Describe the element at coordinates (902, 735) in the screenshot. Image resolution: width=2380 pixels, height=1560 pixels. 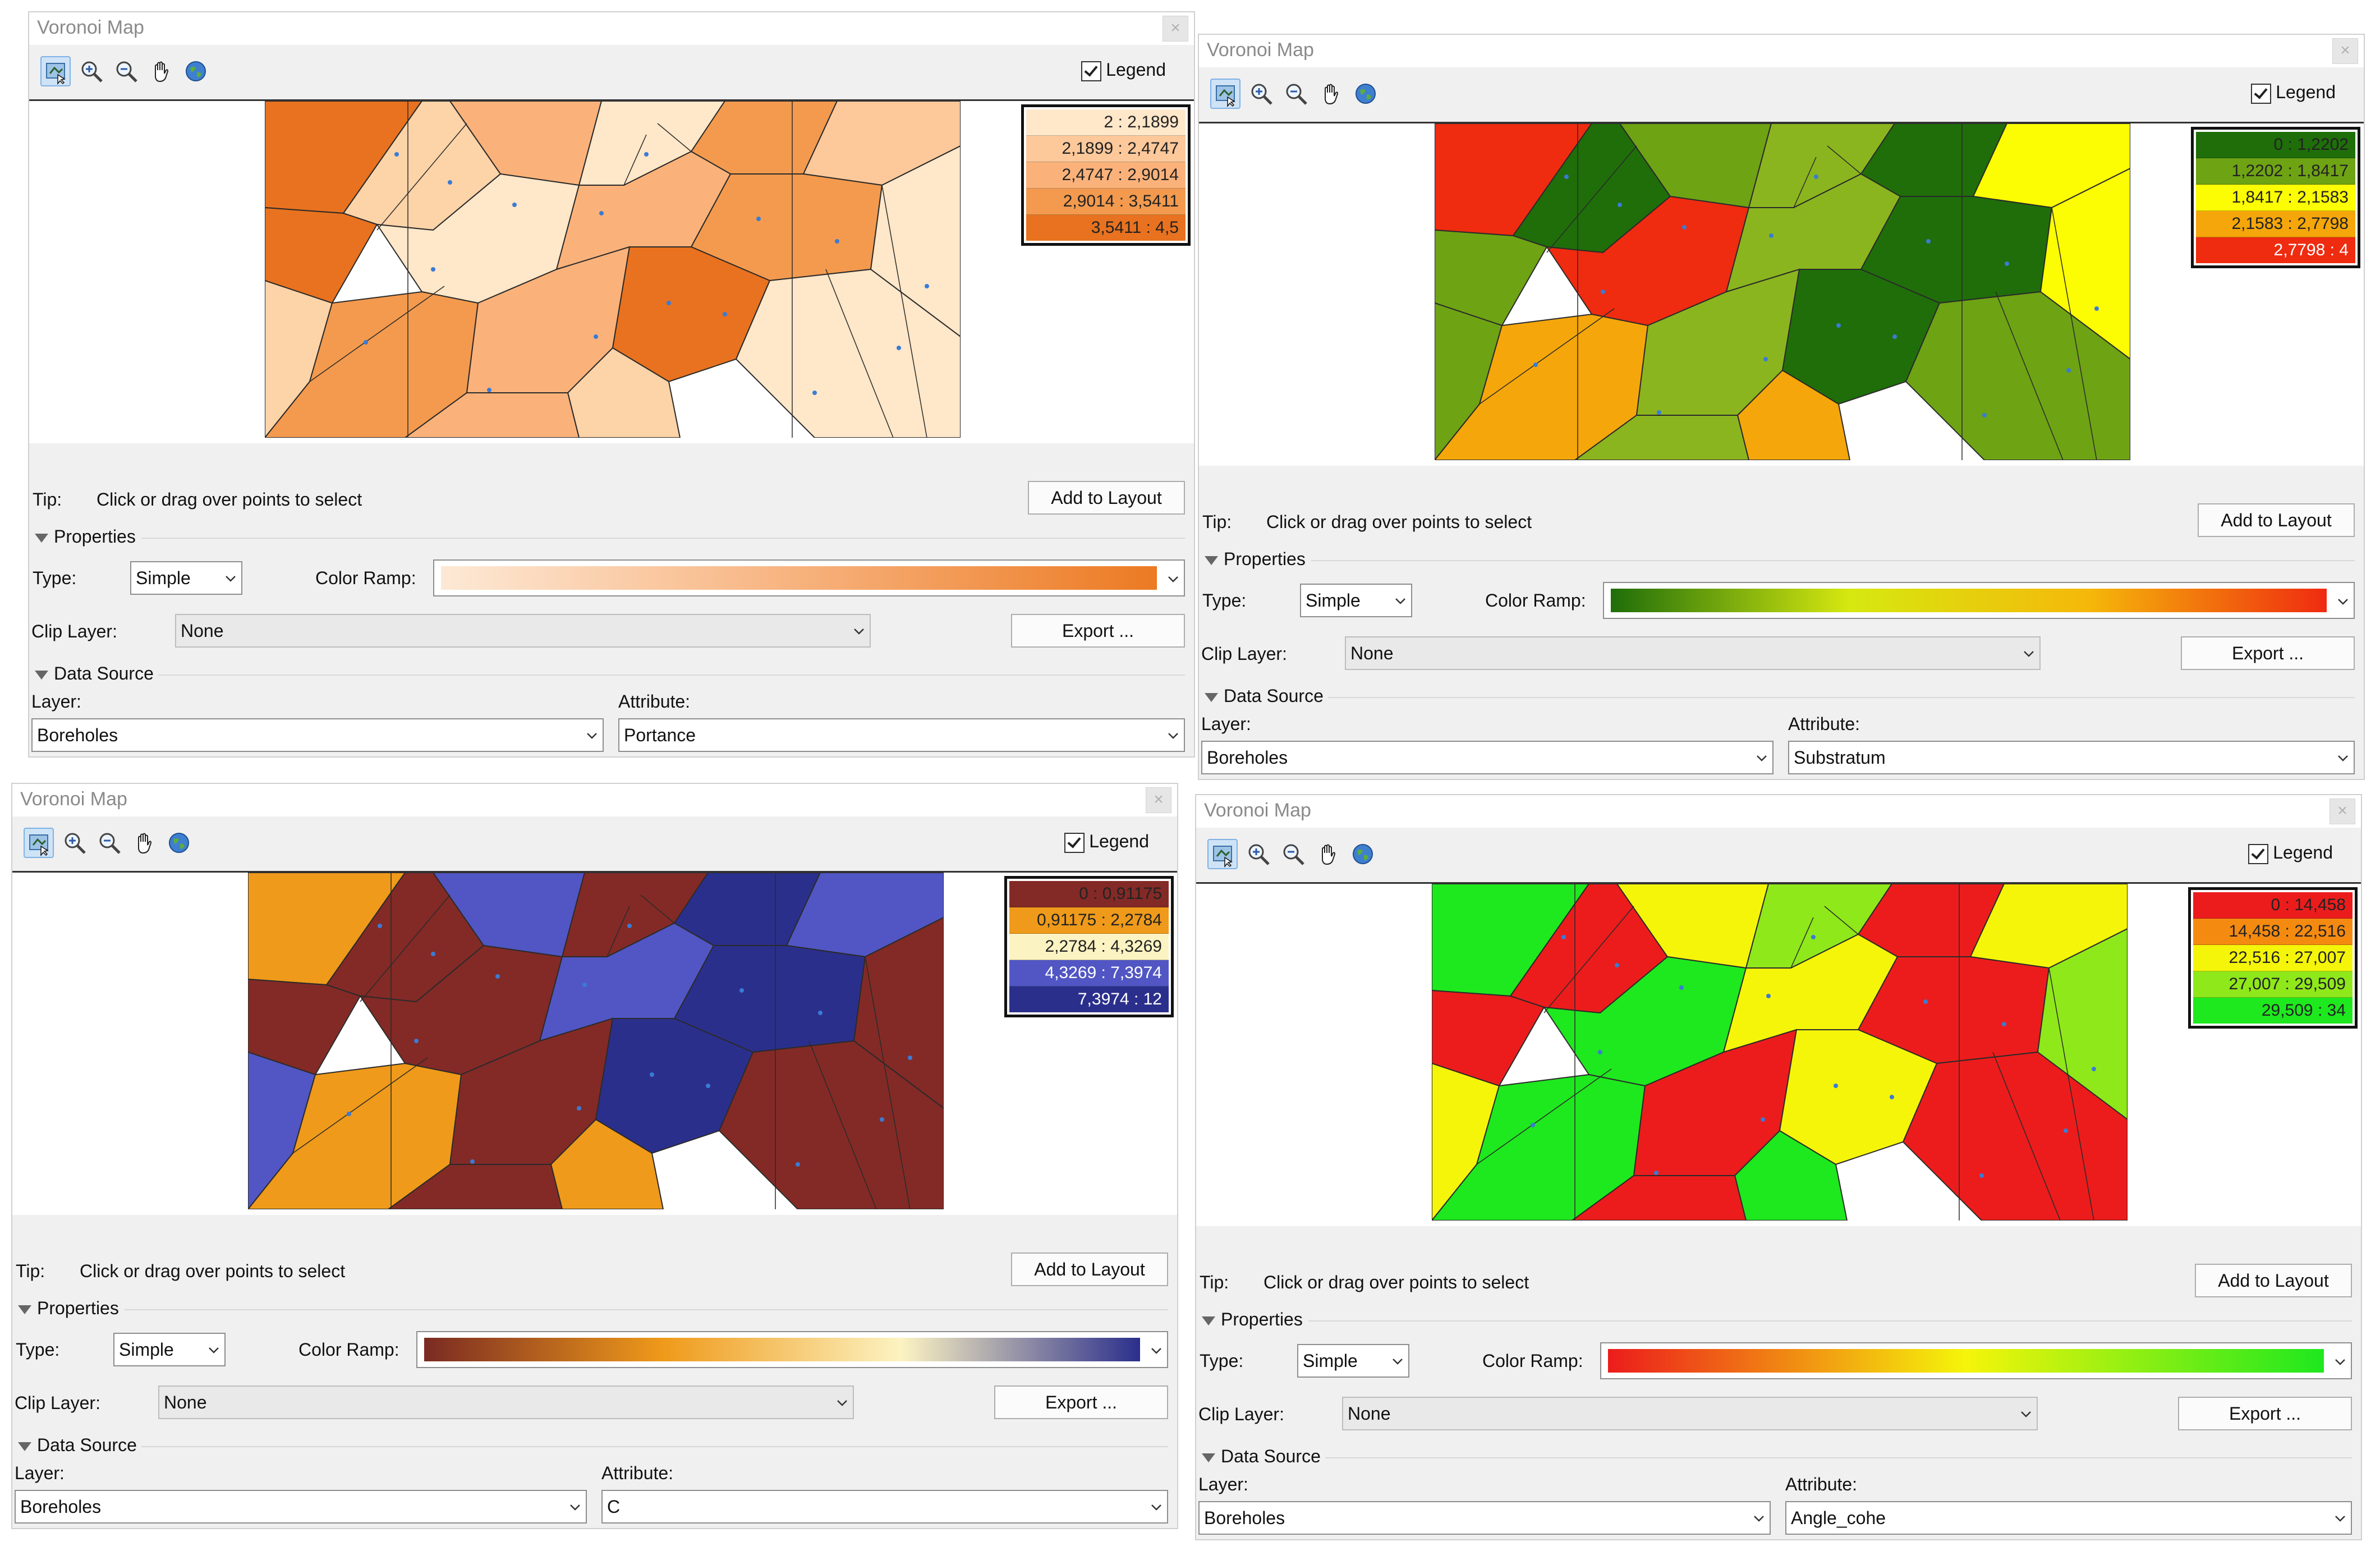
I see `attribute-select: Portance` at that location.